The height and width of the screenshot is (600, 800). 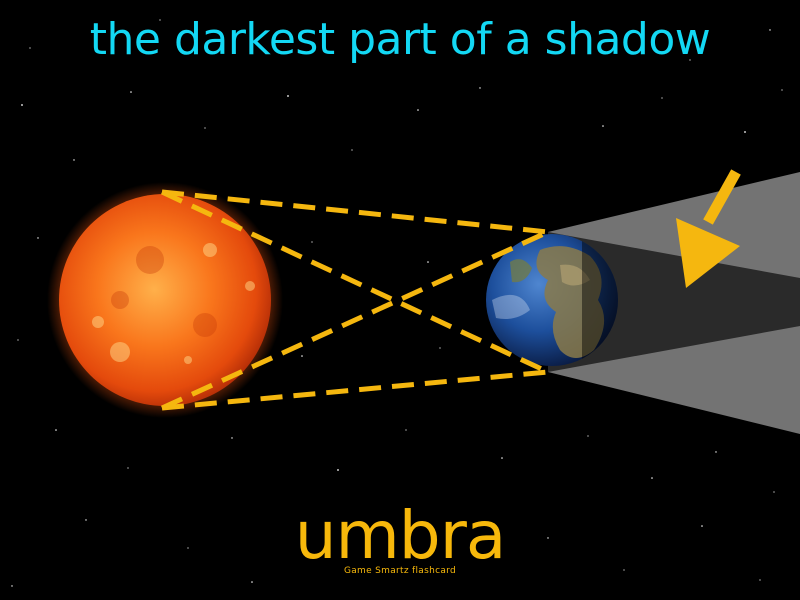 I want to click on definition-text: the darkest part of a shadow, so click(x=400, y=39).